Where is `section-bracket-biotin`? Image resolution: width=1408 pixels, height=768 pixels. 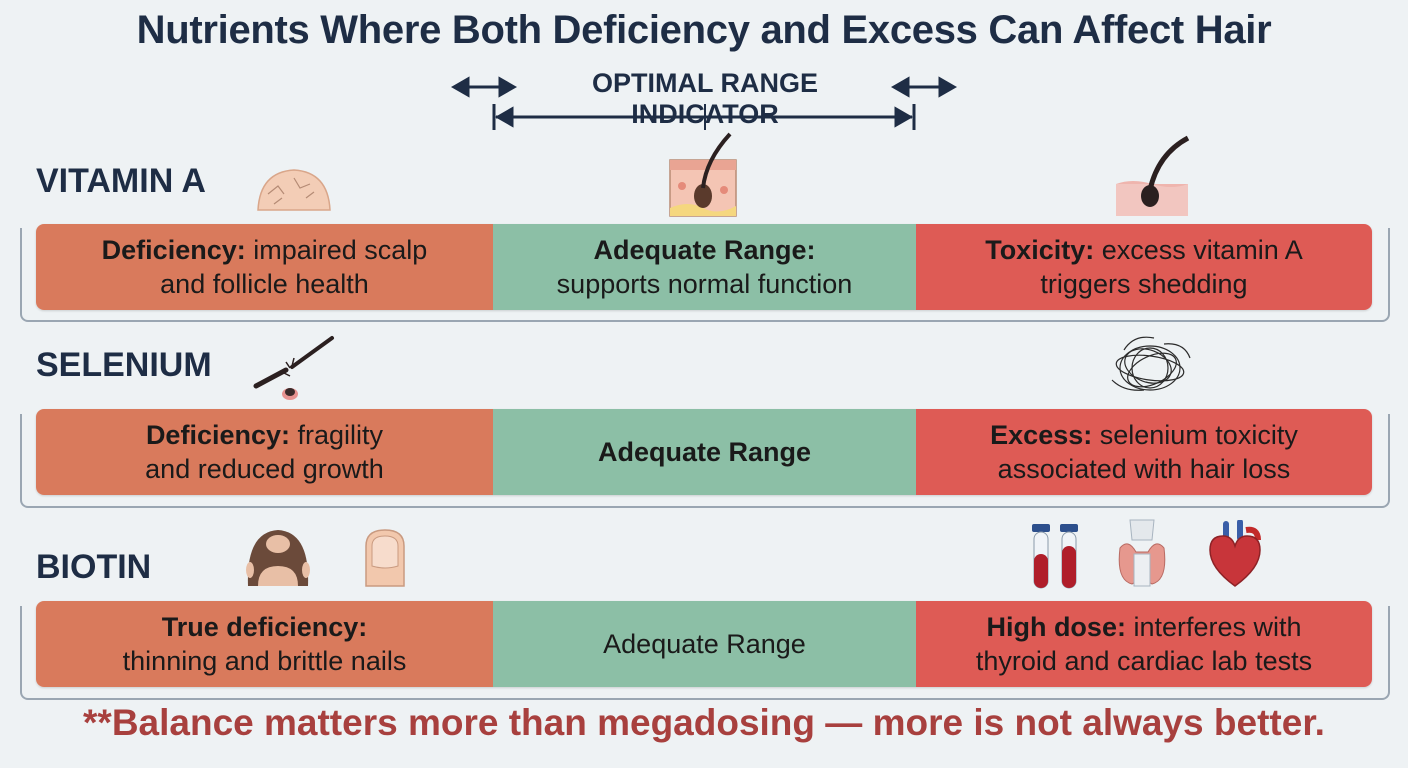 section-bracket-biotin is located at coordinates (705, 653).